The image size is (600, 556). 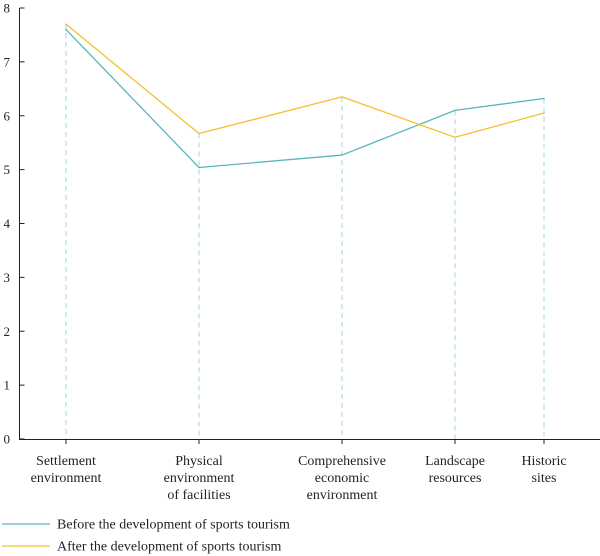 I want to click on x-category-label-line: Settlement, so click(x=66, y=461).